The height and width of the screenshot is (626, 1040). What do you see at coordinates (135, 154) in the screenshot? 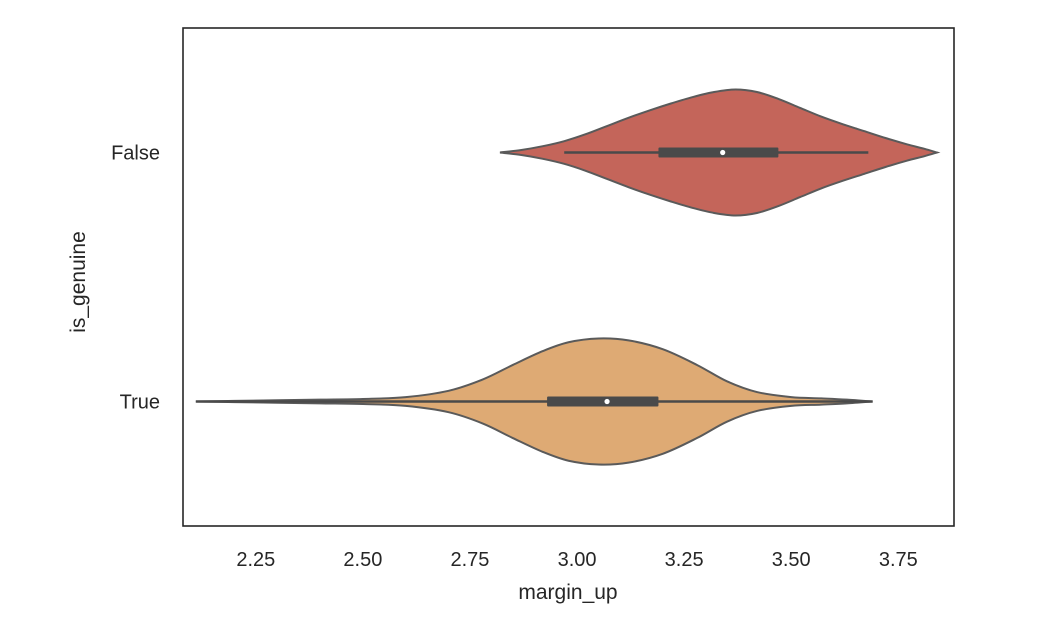
I see `y-tick-label: False` at bounding box center [135, 154].